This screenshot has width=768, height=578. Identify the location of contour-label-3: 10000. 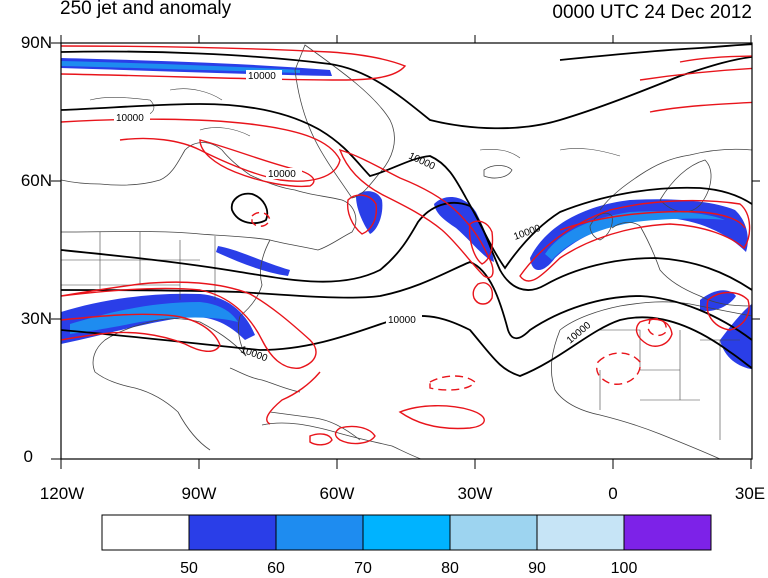
(282, 174).